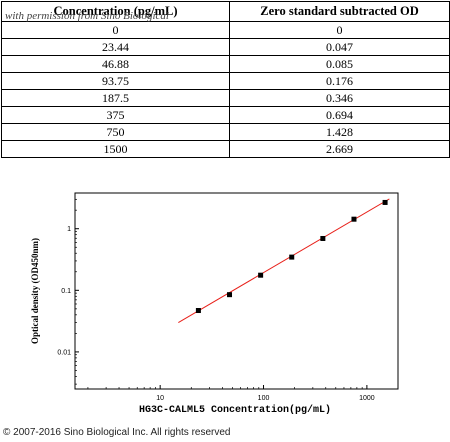  What do you see at coordinates (87, 16) in the screenshot?
I see `watermark-text: with permission from Sino Biological` at bounding box center [87, 16].